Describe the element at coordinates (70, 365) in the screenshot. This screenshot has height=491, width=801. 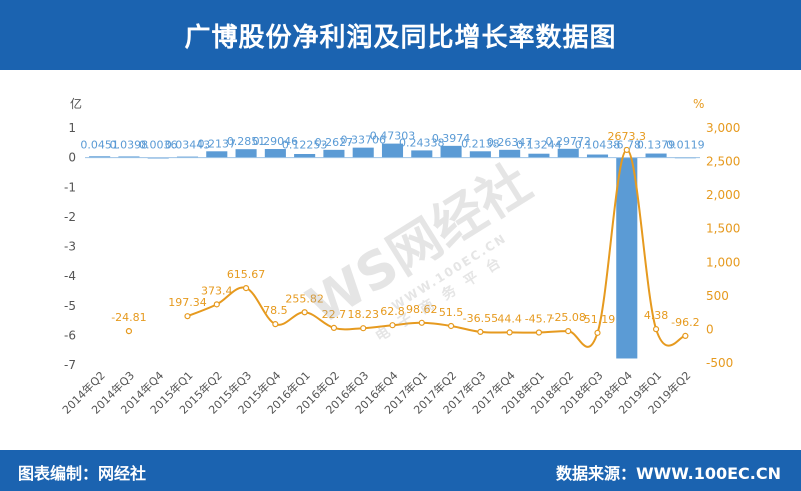
I see `left-axis-tick: -7` at that location.